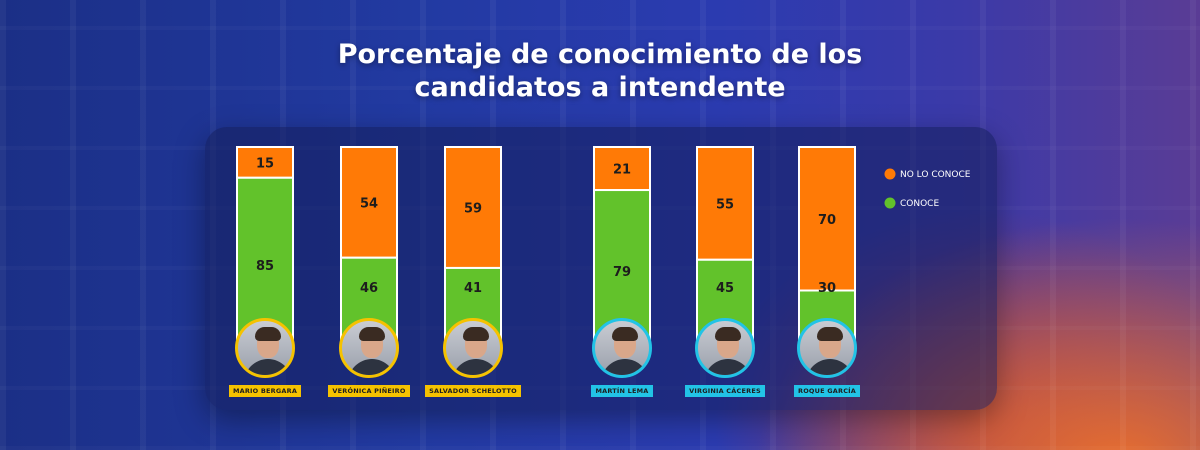 The height and width of the screenshot is (450, 1200). I want to click on legend-label-no-conoce: NO LO CONOCE, so click(935, 175).